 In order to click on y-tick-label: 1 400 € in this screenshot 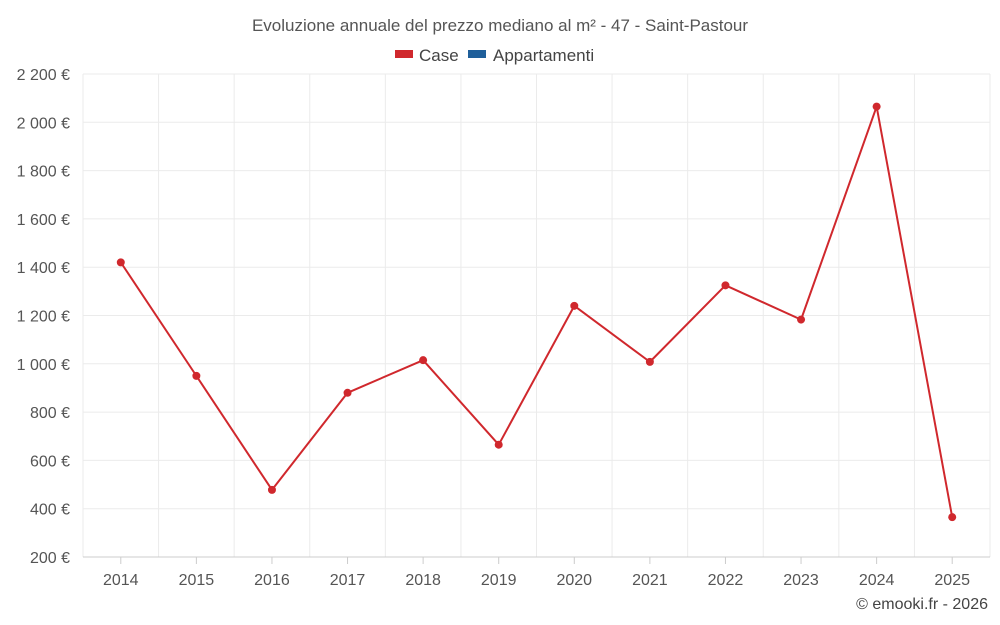, I will do `click(43, 268)`.